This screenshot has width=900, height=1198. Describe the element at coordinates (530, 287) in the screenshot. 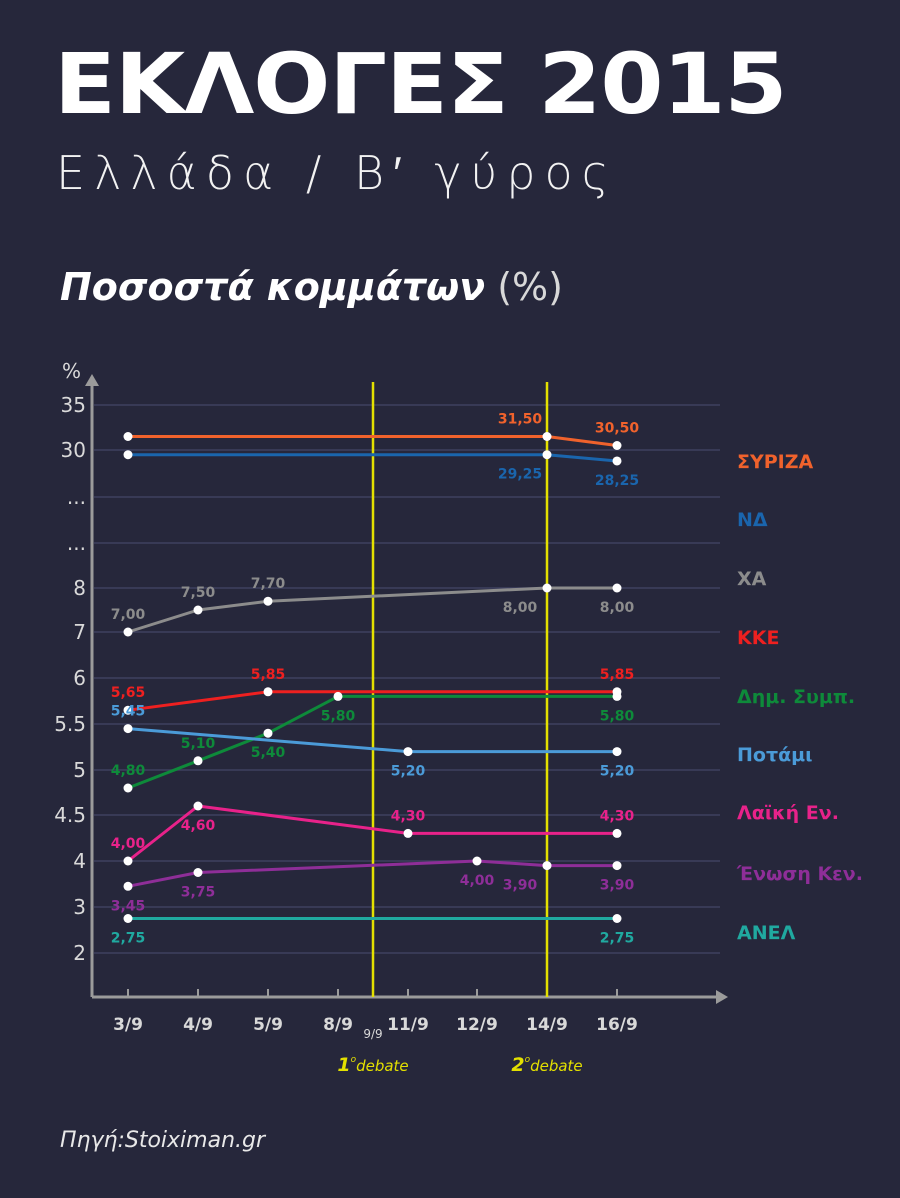

I see `chart-heading-unit: (%)` at that location.